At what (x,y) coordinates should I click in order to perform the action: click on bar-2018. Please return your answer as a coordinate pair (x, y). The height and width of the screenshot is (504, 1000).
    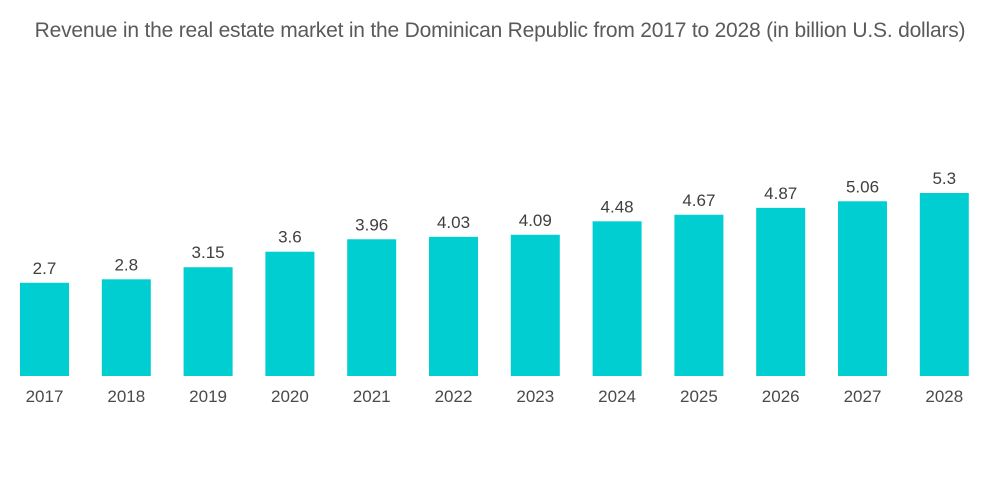
    Looking at the image, I should click on (126, 327).